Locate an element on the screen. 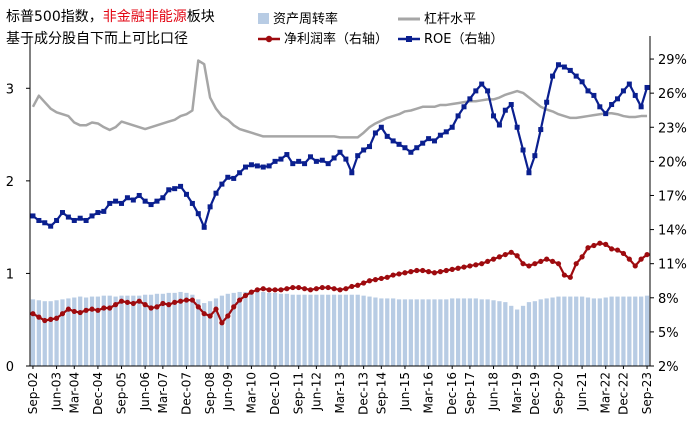 Image resolution: width=700 pixels, height=431 pixels. legend-roe-swatch is located at coordinates (409, 39).